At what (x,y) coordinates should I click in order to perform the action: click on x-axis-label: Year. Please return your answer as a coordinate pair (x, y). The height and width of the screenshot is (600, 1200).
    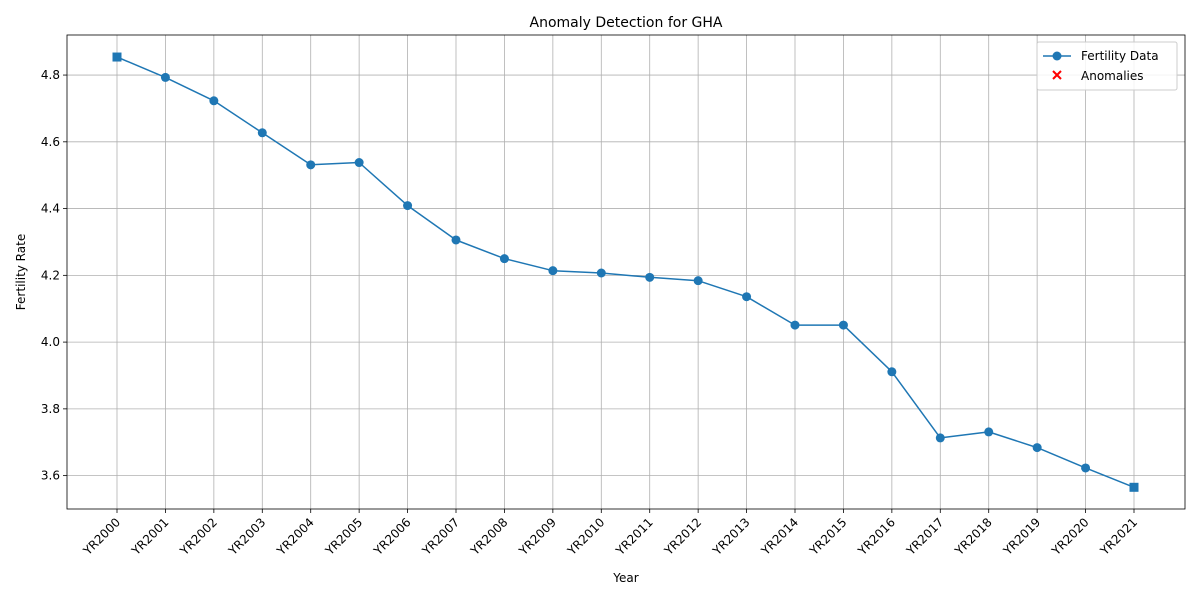
    Looking at the image, I should click on (625, 578).